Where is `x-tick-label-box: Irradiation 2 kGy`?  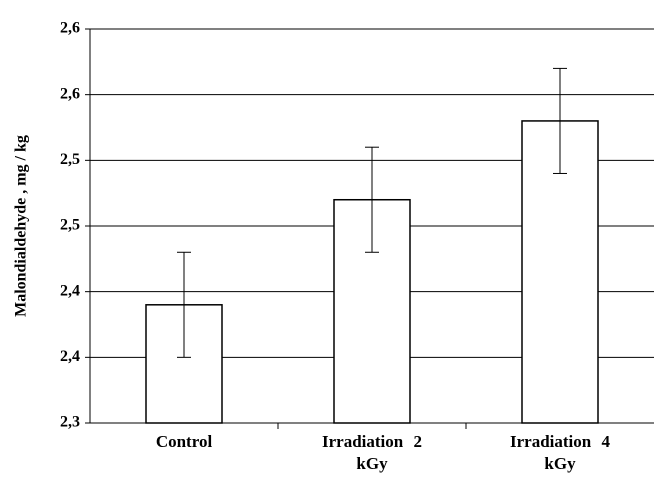 x-tick-label-box: Irradiation 2 kGy is located at coordinates (372, 452).